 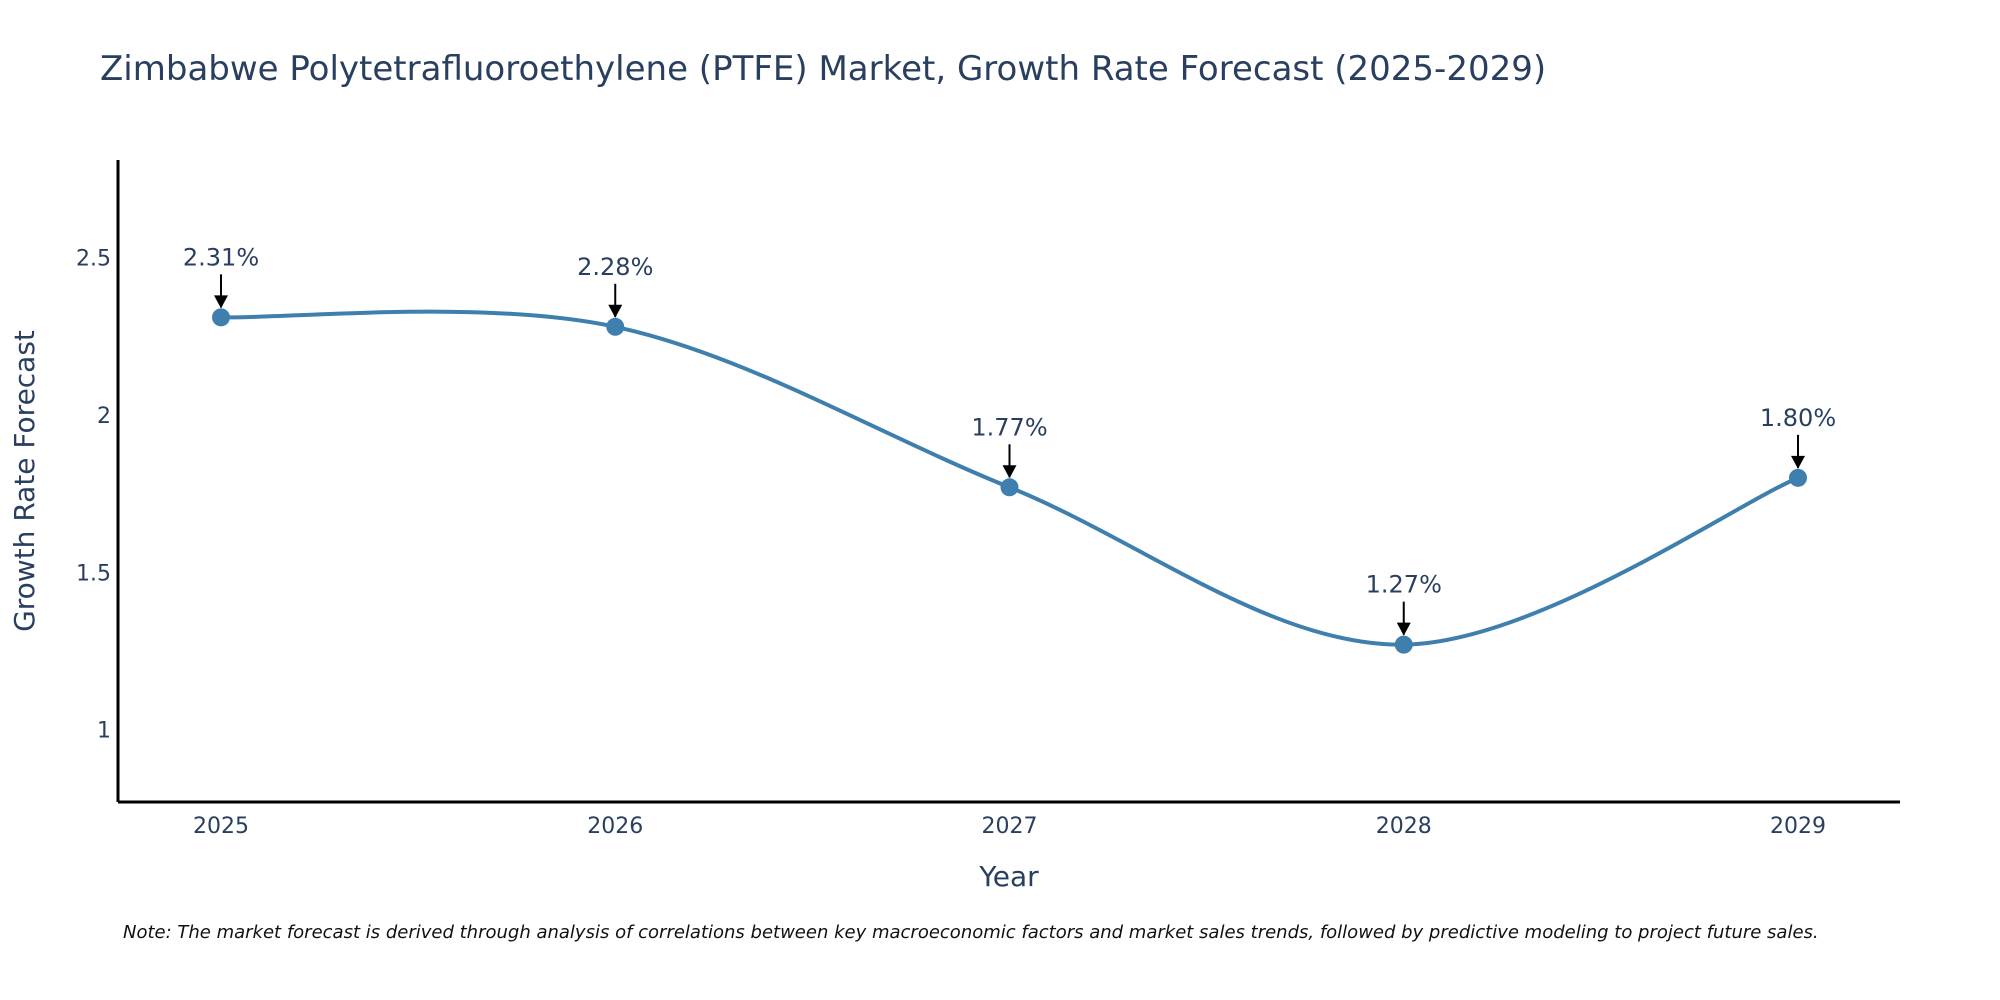 What do you see at coordinates (104, 416) in the screenshot?
I see `y-tick-label: 2` at bounding box center [104, 416].